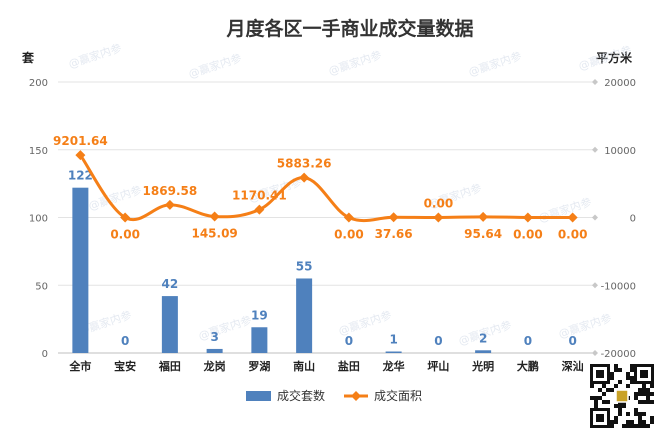 This screenshot has width=657, height=432. Describe the element at coordinates (614, 57) in the screenshot. I see `right-axis-unit: 平方米` at that location.